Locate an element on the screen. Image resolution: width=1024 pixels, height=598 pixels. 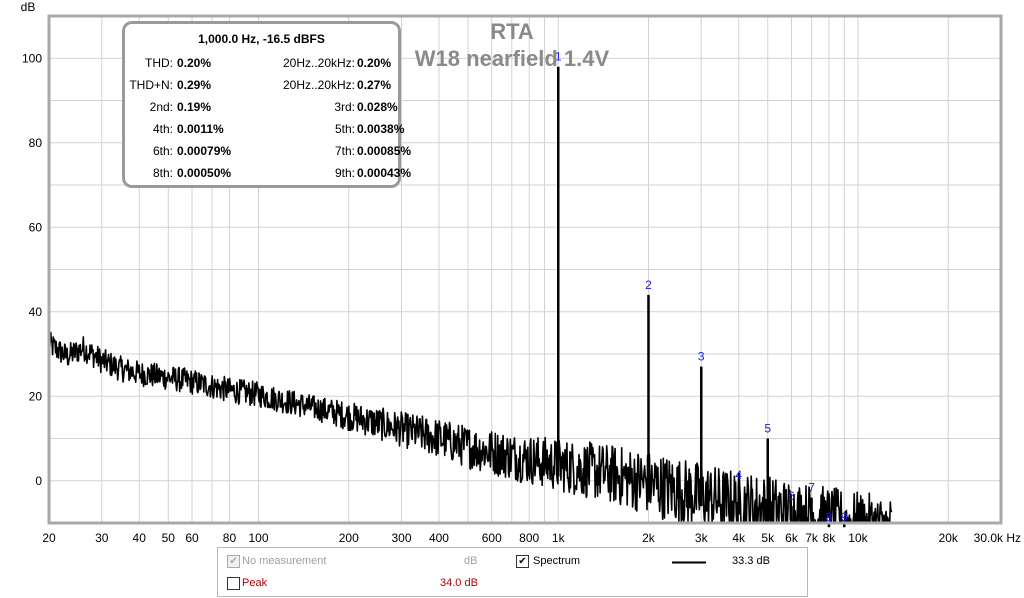
x-tick-label: 6k is located at coordinates (792, 538).